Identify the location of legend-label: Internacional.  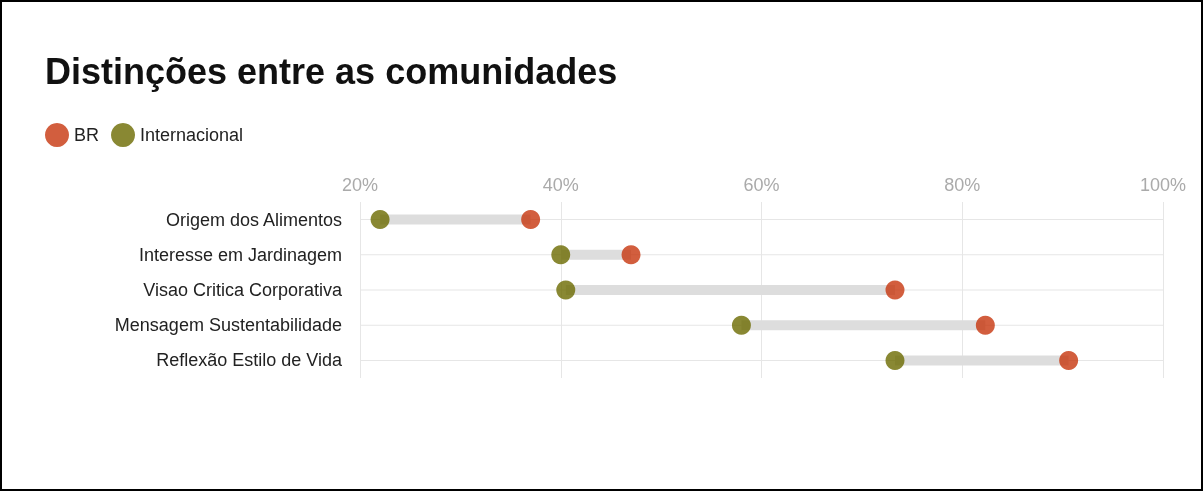
(192, 135).